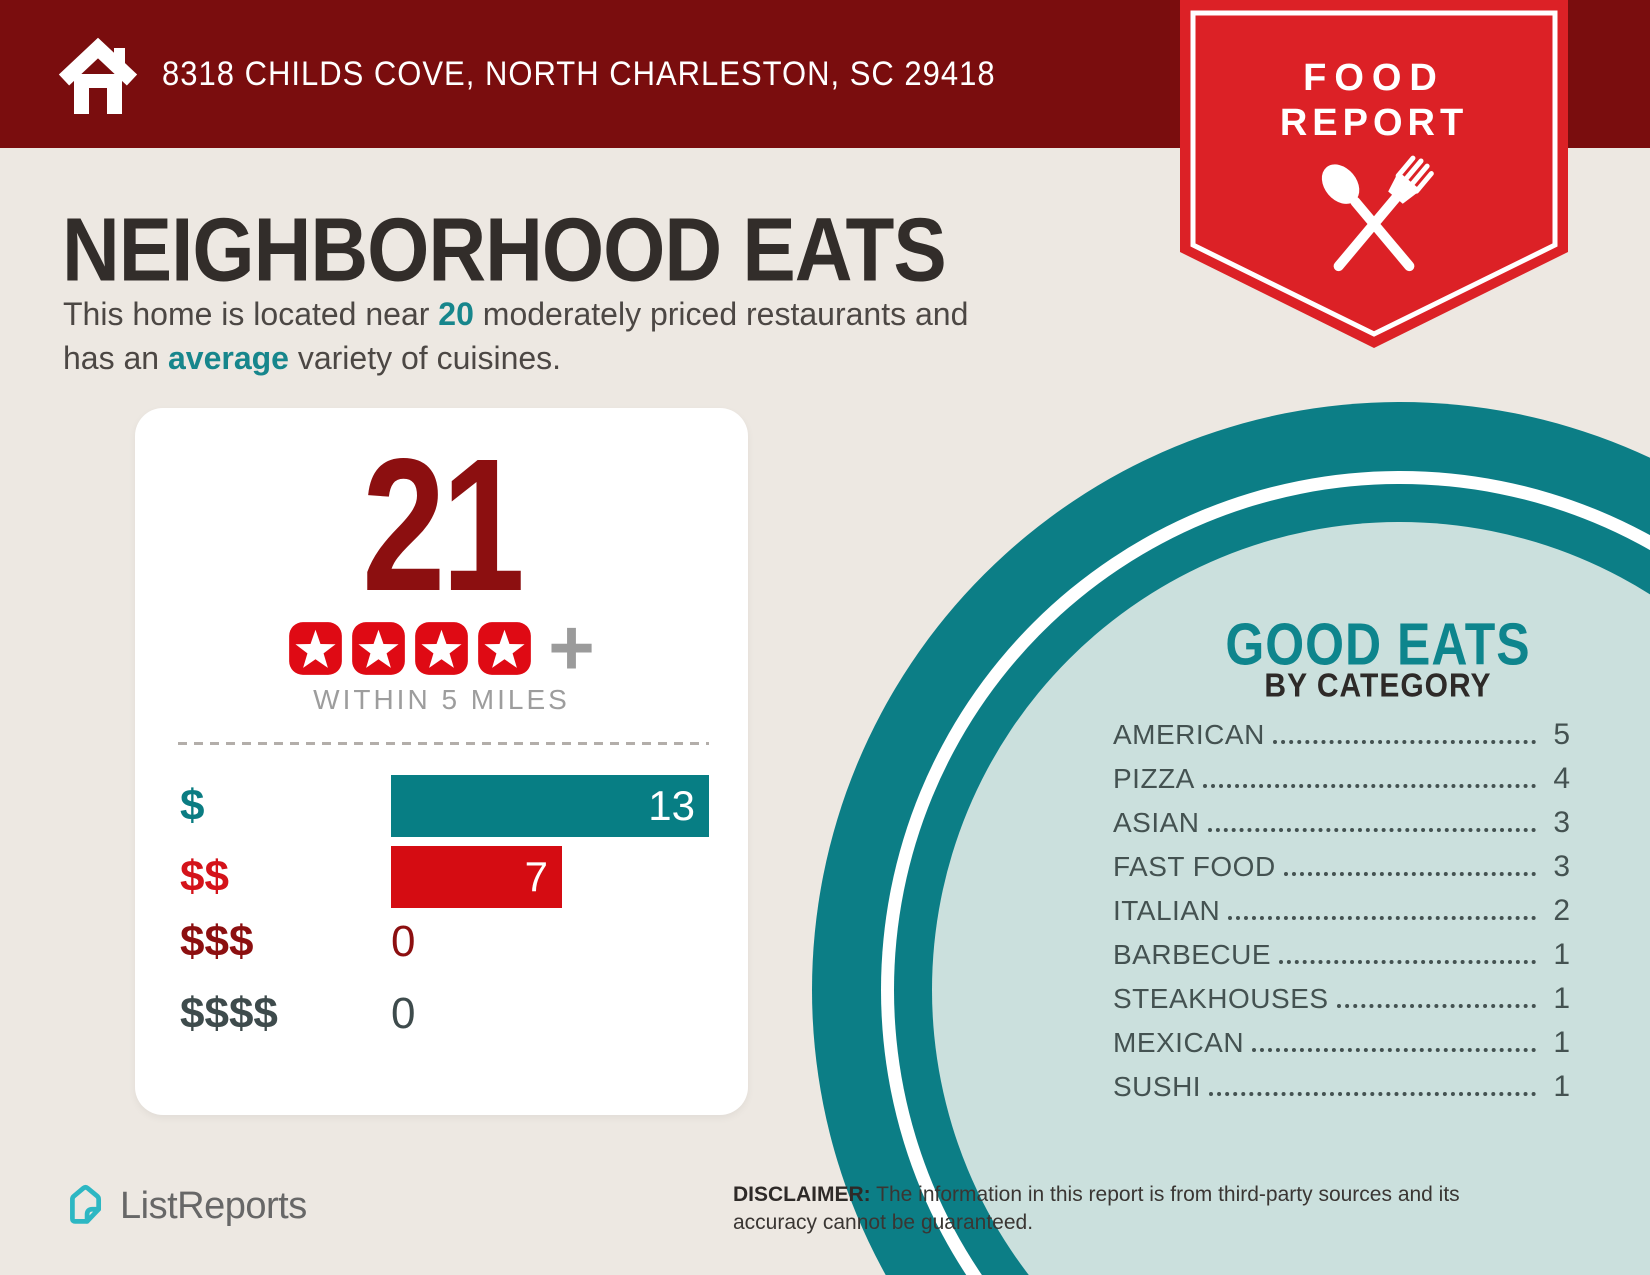  I want to click on category-label: ASIAN, so click(1156, 822).